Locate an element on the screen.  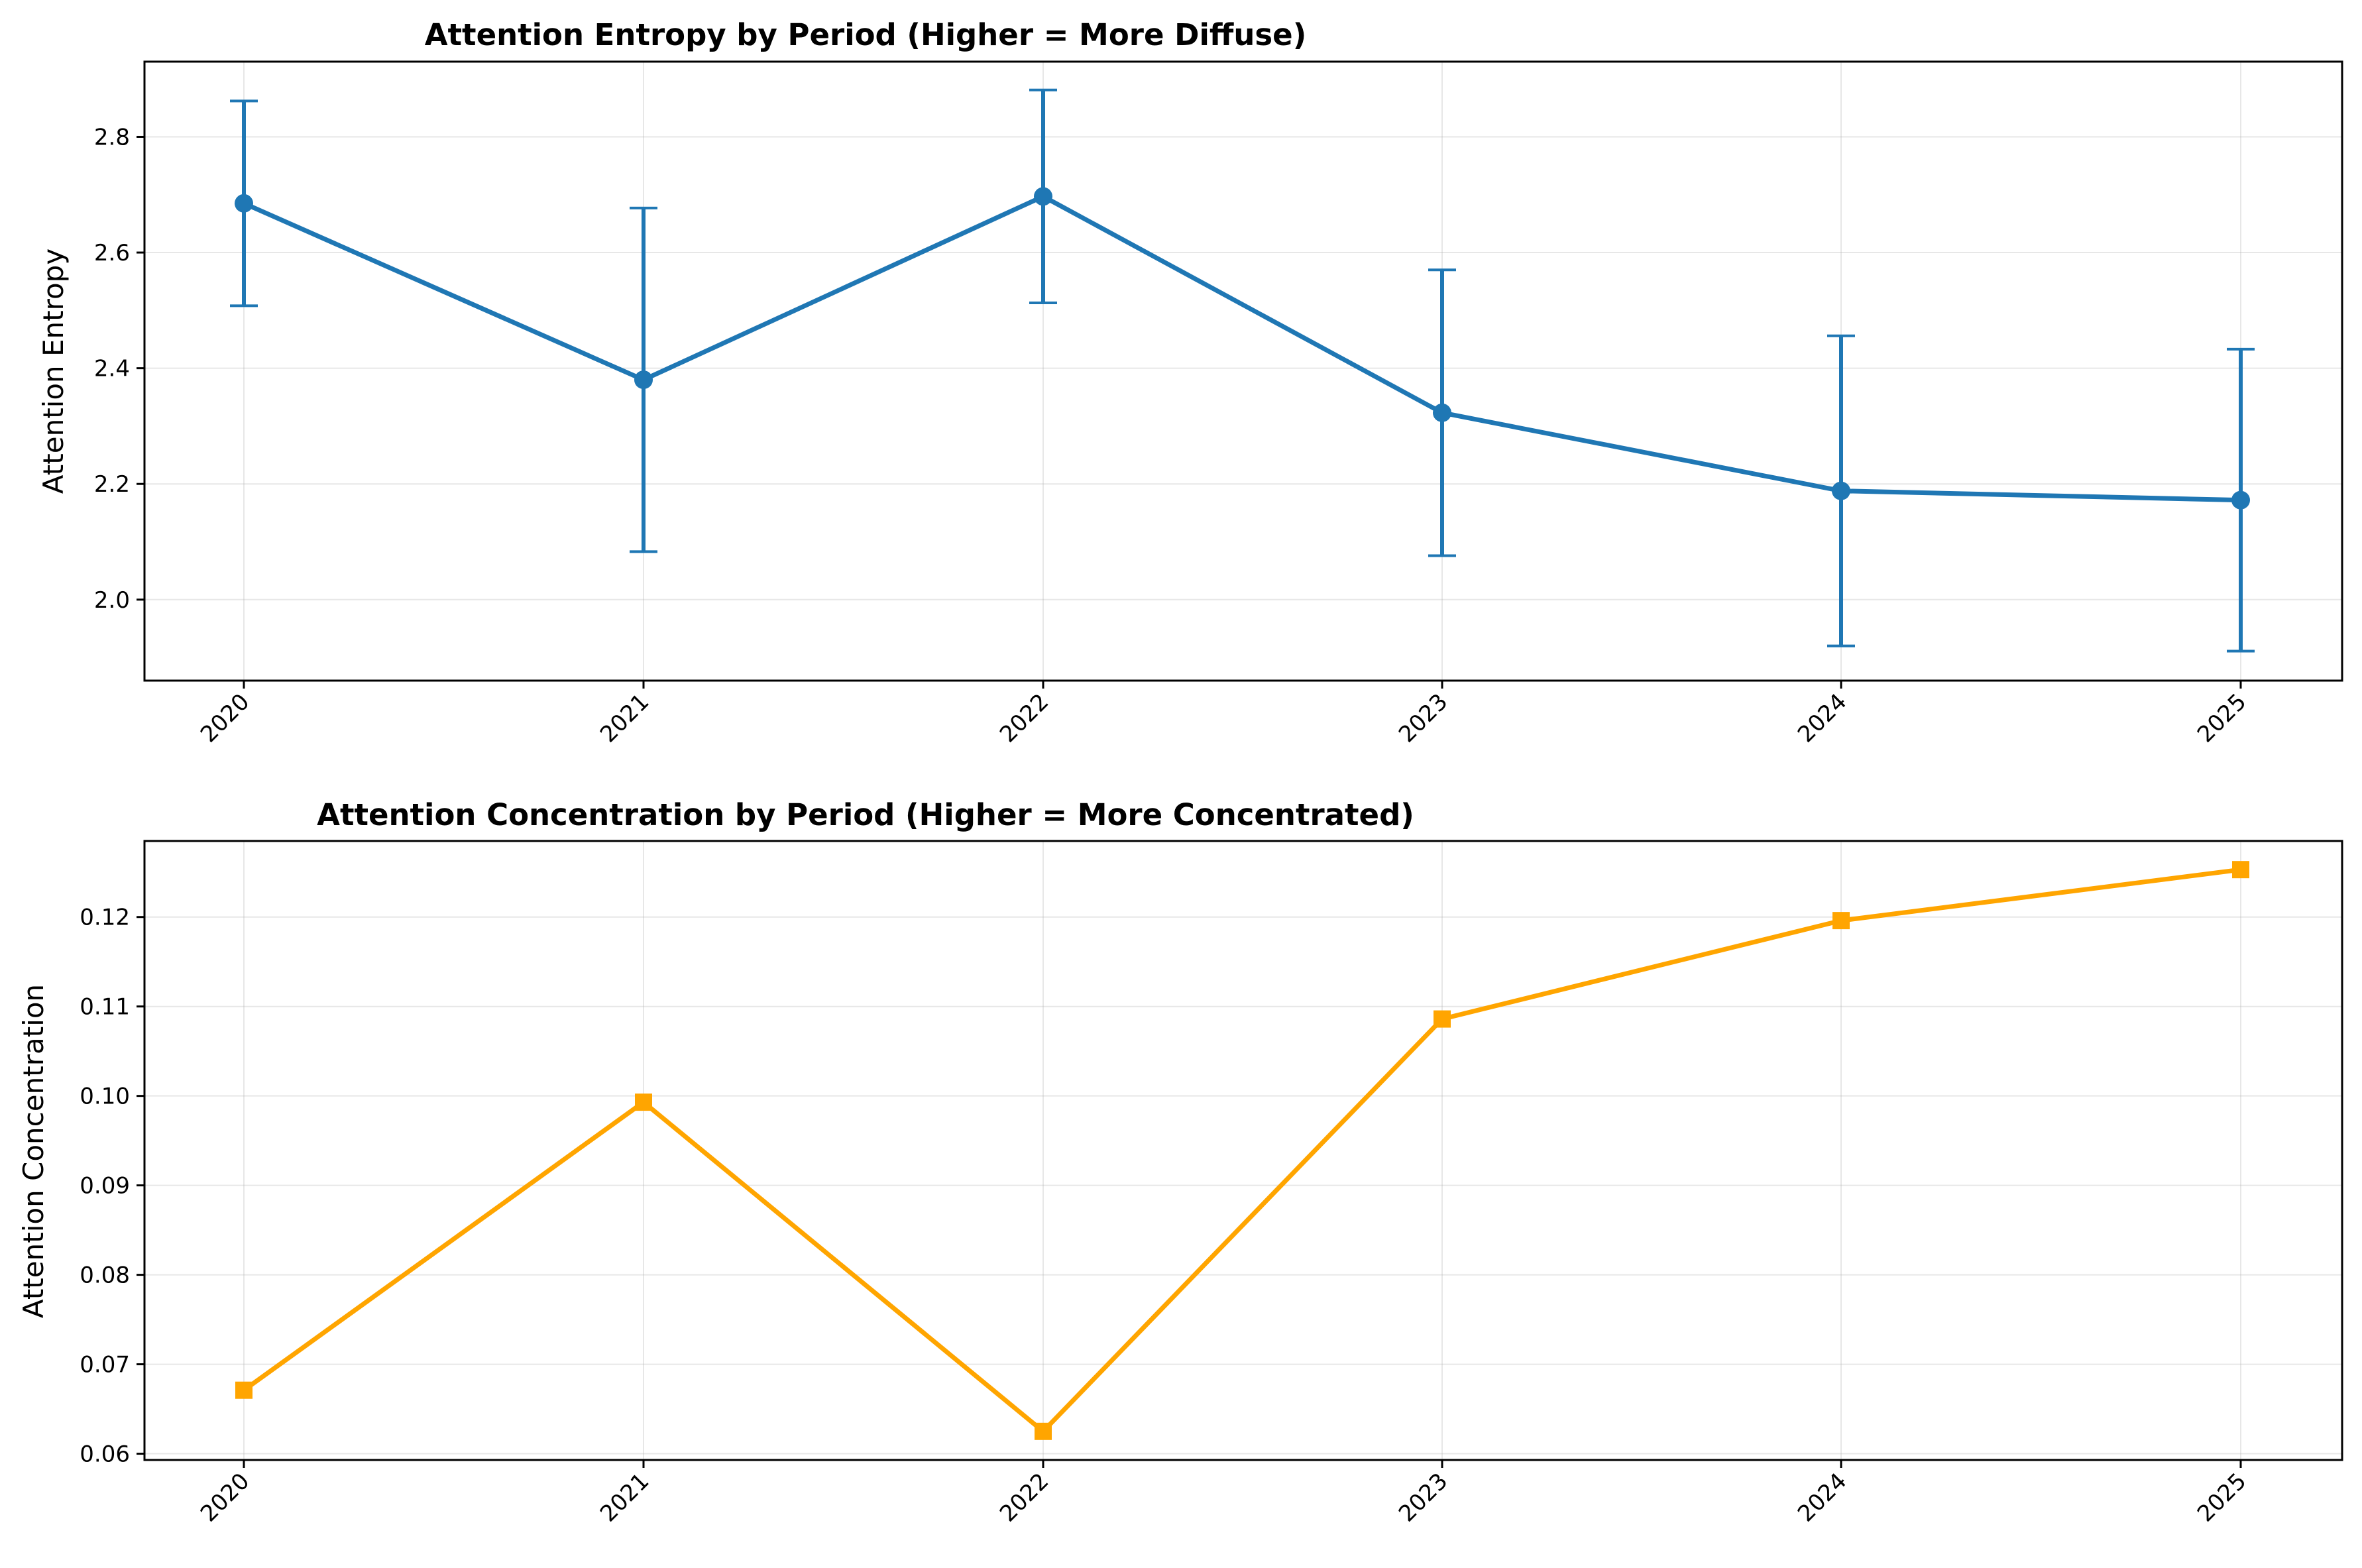
concentration-x-tick-label: 2021 is located at coordinates (624, 1498).